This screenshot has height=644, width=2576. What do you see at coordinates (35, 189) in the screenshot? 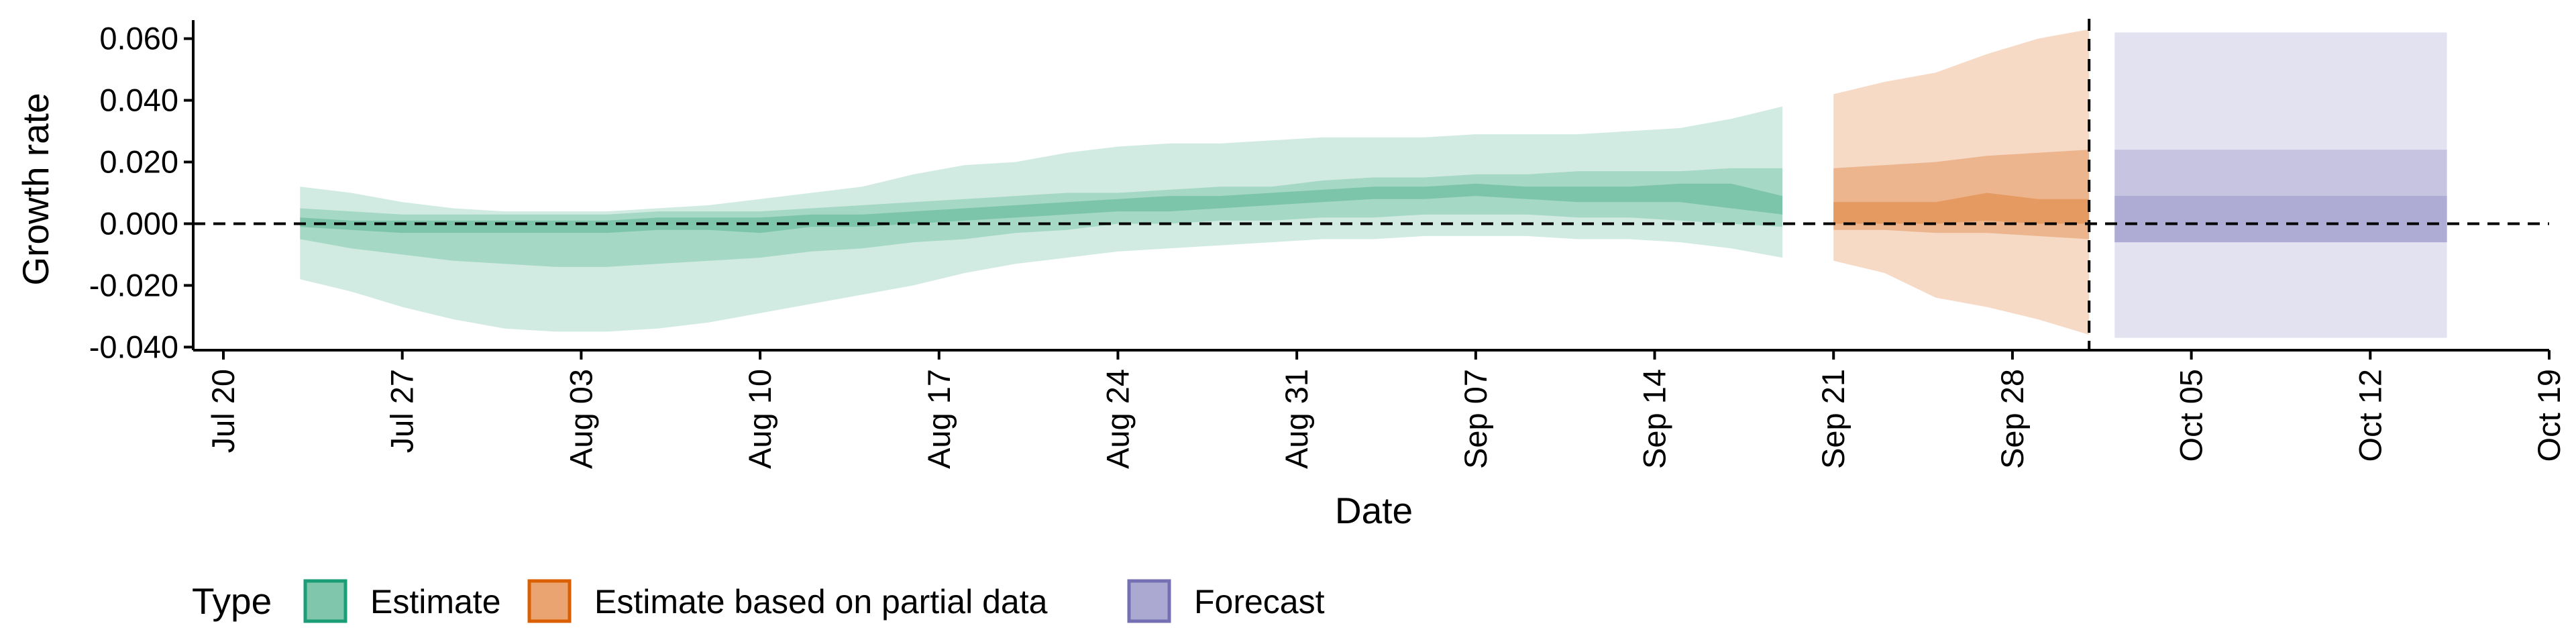
I see `y-axis-title: Growth rate` at bounding box center [35, 189].